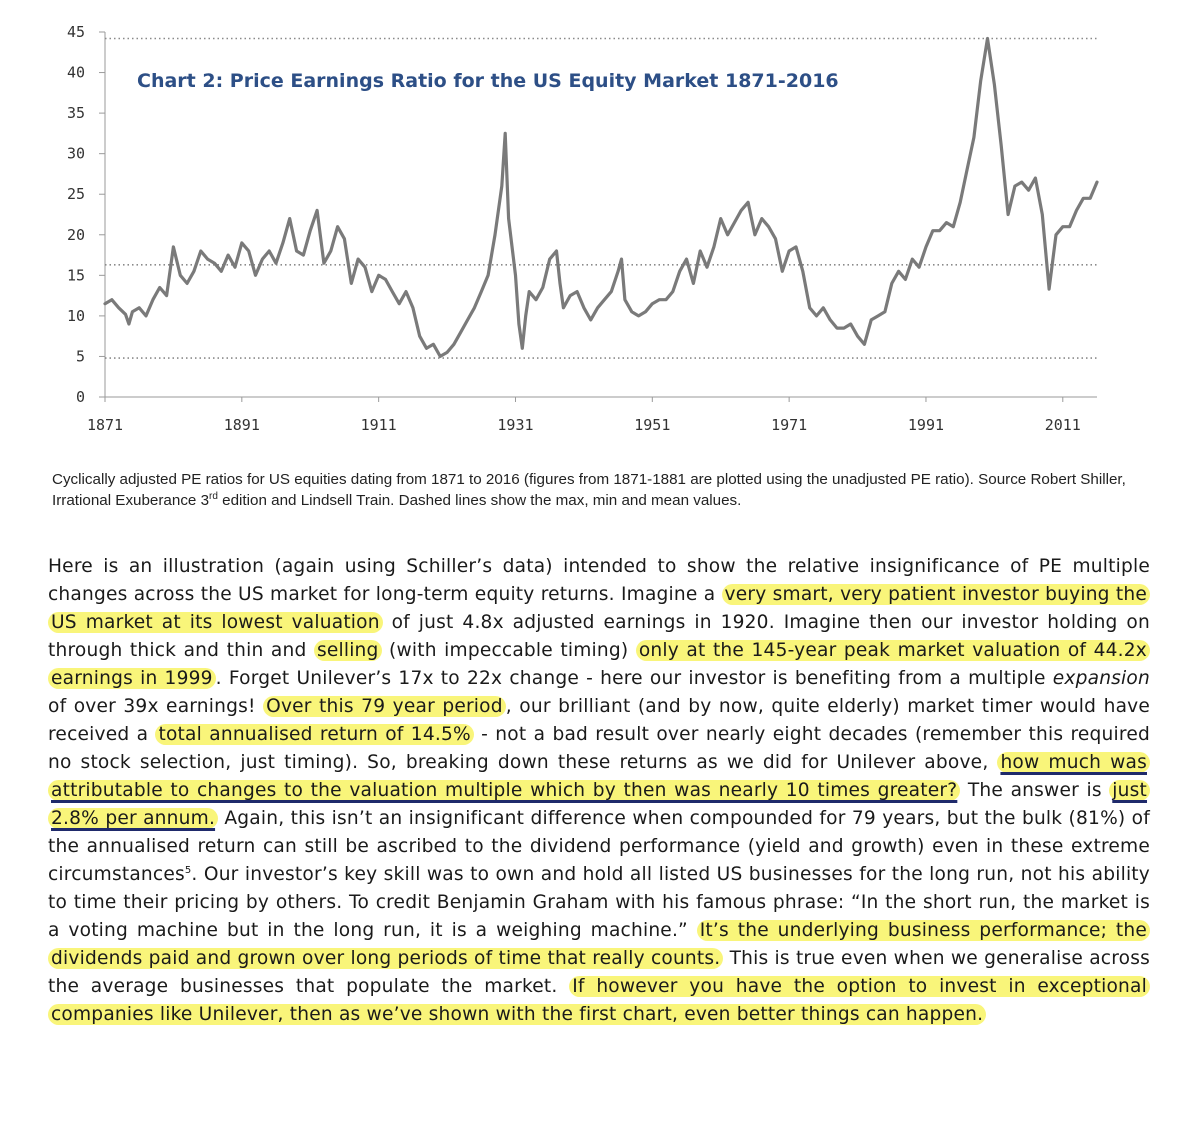 The height and width of the screenshot is (1126, 1200). Describe the element at coordinates (347, 650) in the screenshot. I see `highlight-text: selling` at that location.